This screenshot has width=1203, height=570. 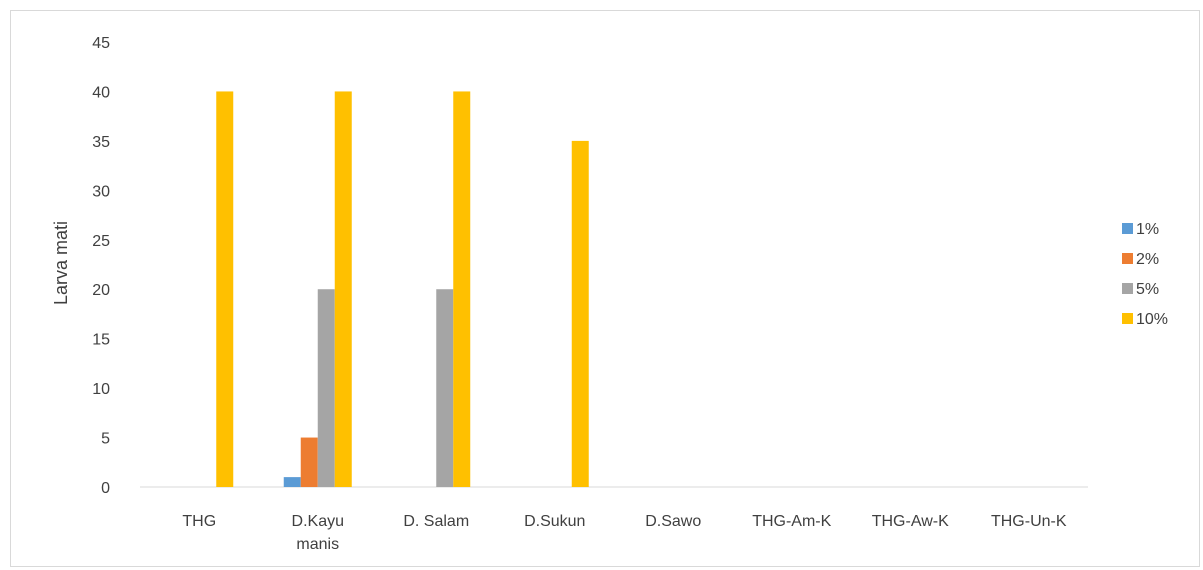 I want to click on y-tick-label: 5, so click(x=105, y=439).